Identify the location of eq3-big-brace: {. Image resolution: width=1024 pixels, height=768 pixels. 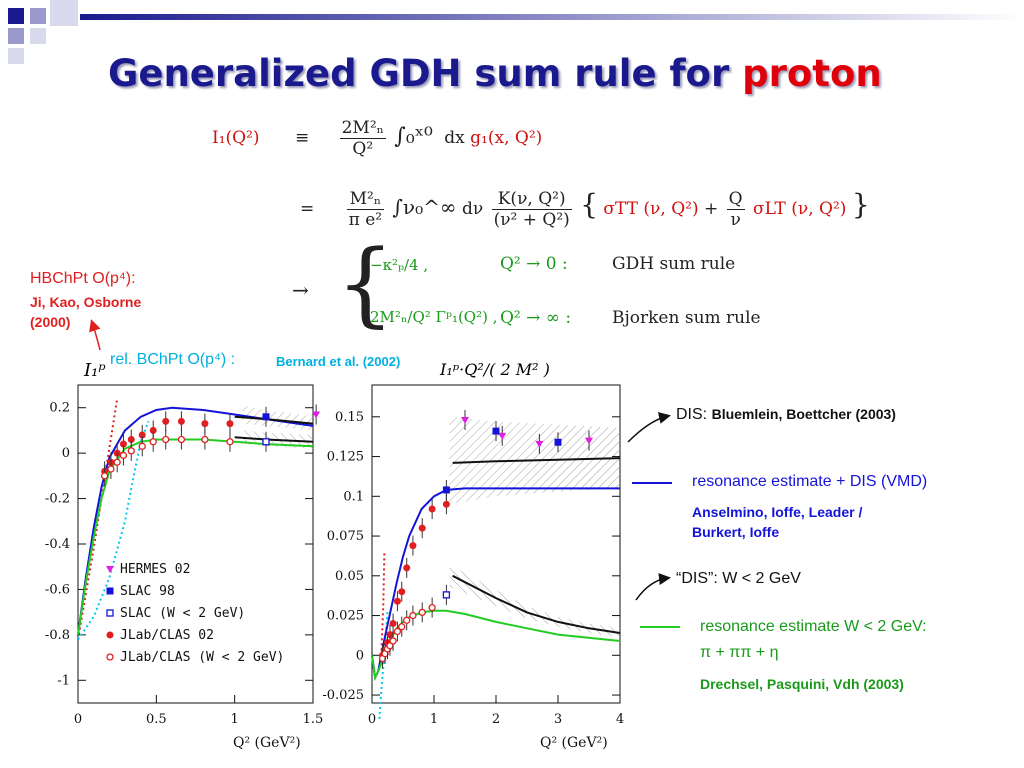
(365, 283).